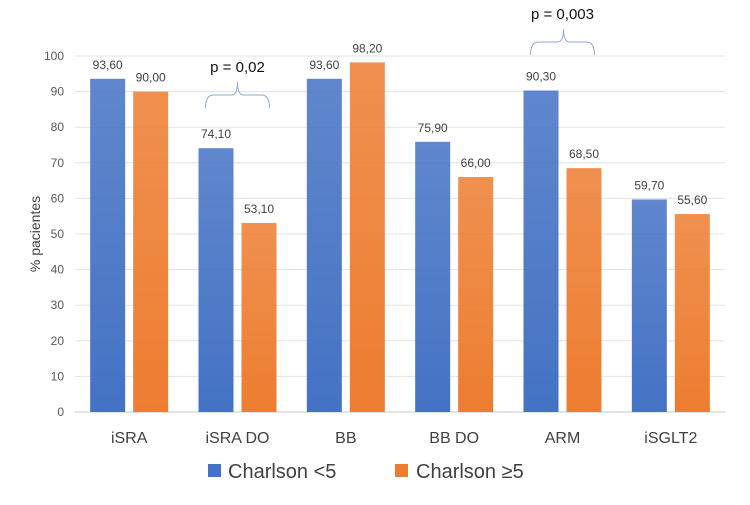 The height and width of the screenshot is (505, 750). What do you see at coordinates (58, 376) in the screenshot?
I see `y-tick-label: 10` at bounding box center [58, 376].